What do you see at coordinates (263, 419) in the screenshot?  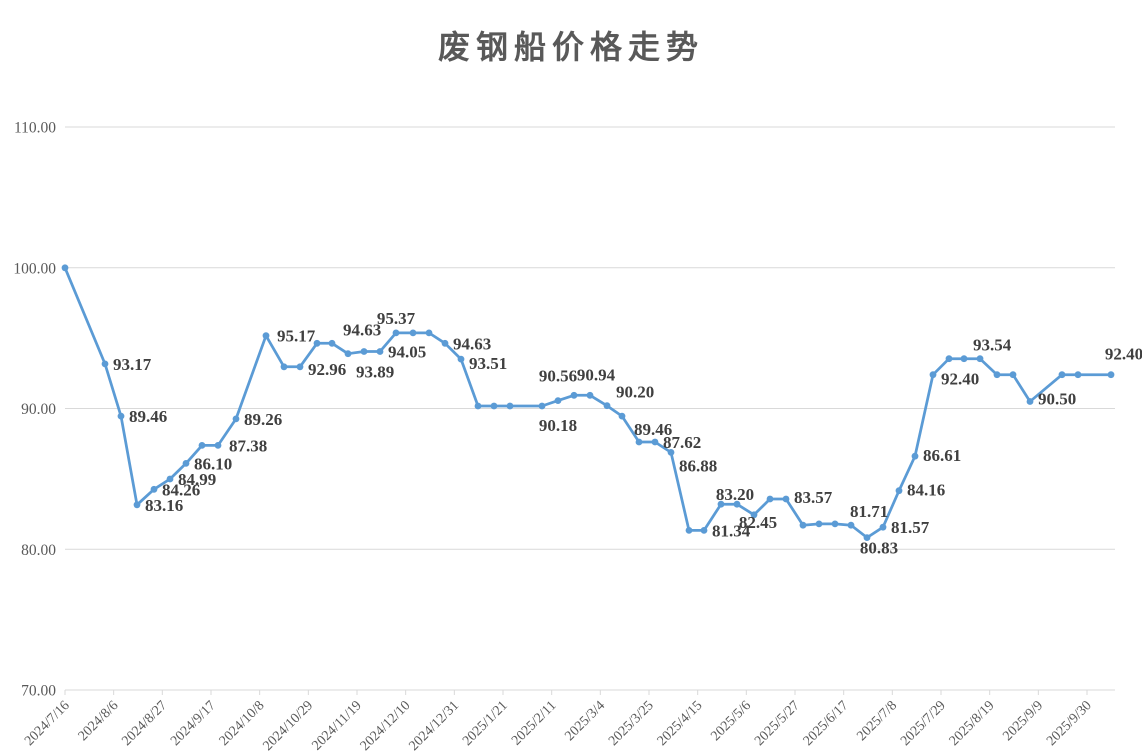 I see `data-point-label: 89.26` at bounding box center [263, 419].